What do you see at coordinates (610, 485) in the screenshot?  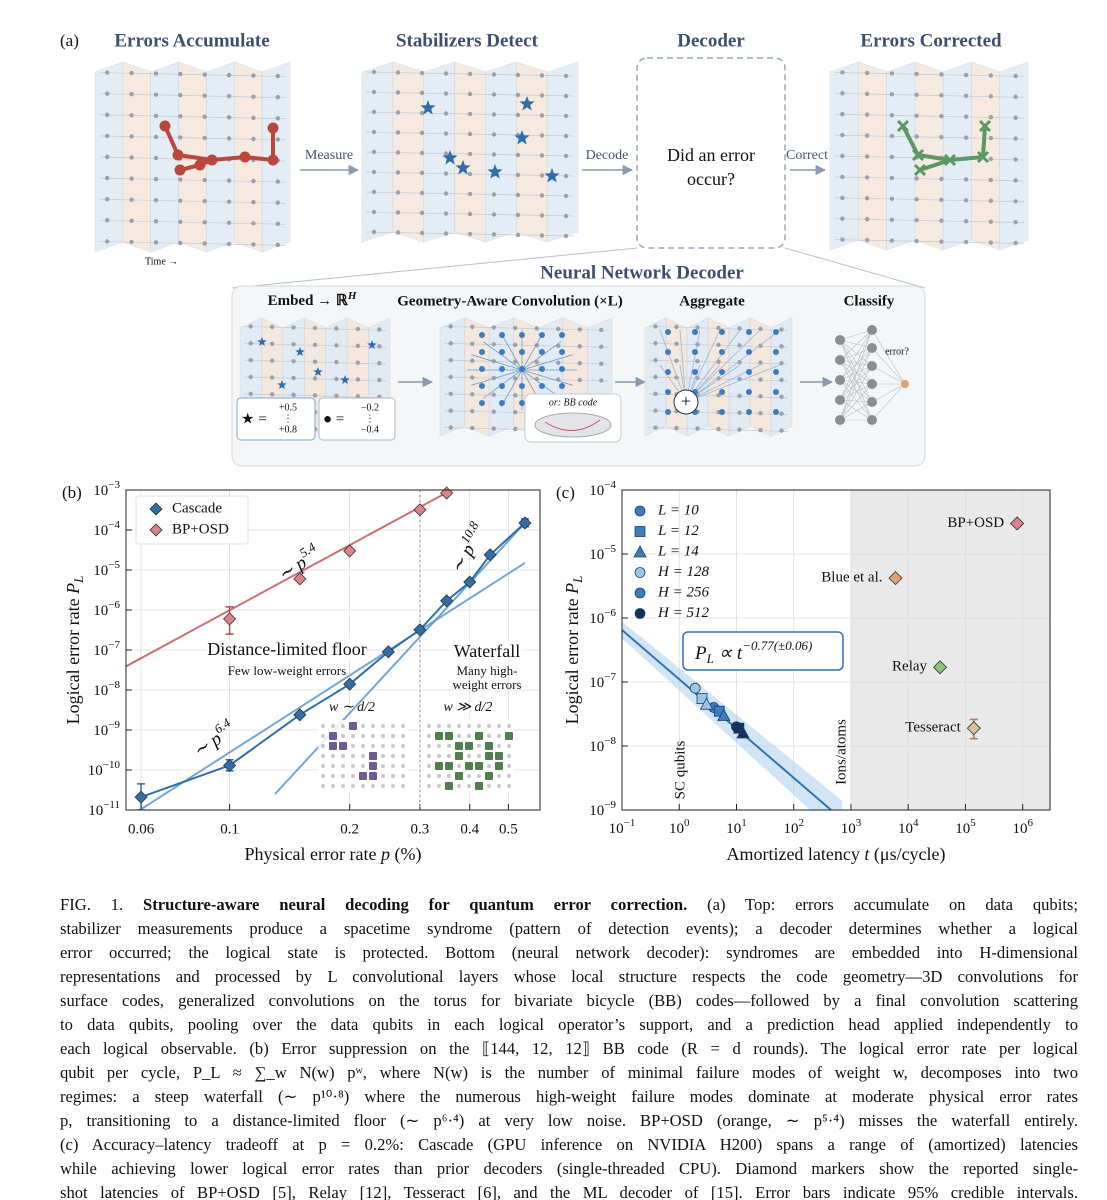 I see `tick-exponent: −4` at bounding box center [610, 485].